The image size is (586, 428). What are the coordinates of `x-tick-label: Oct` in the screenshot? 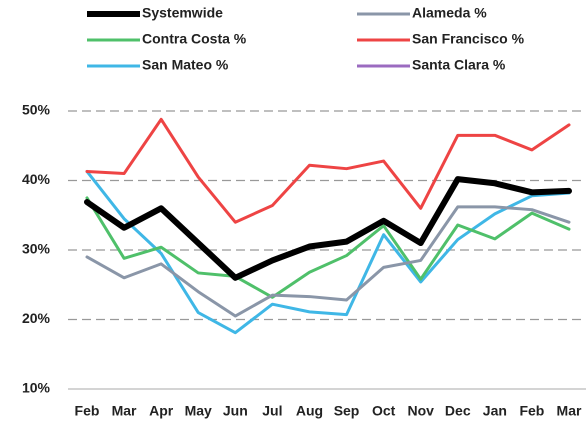 It's located at (384, 411).